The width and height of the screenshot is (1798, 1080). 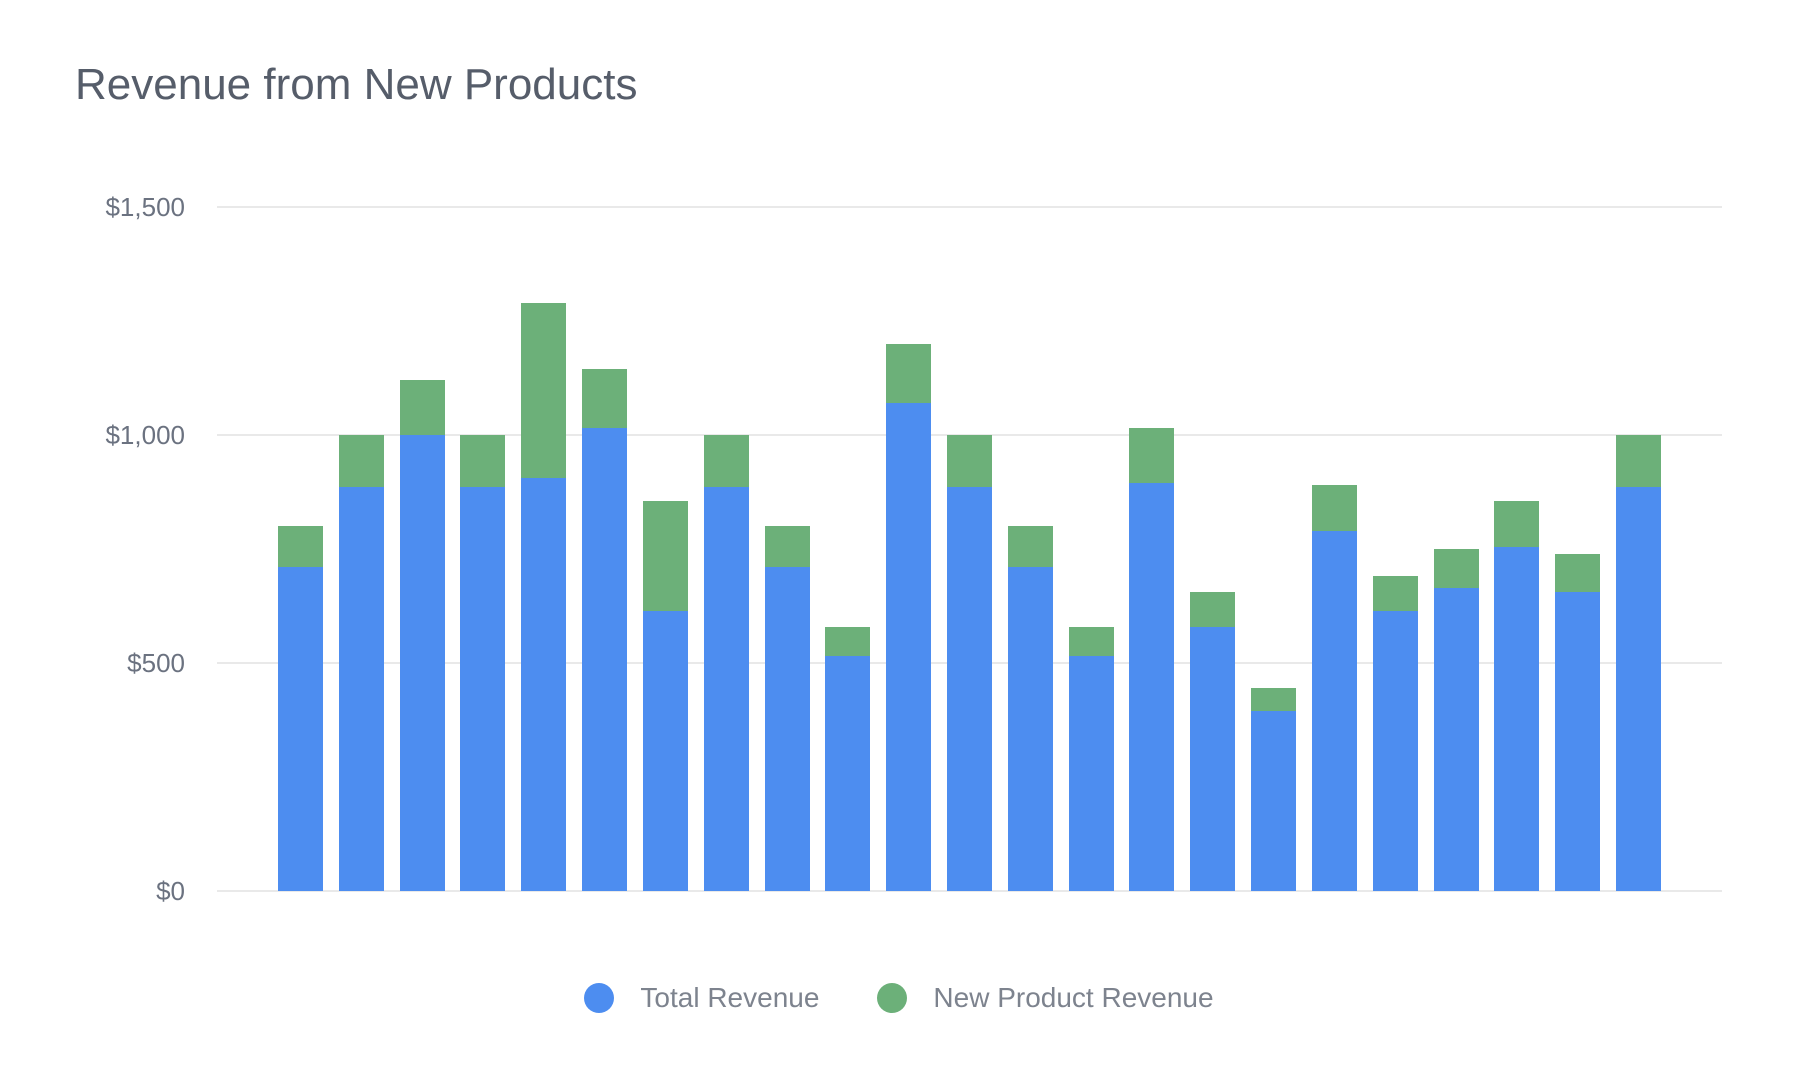 What do you see at coordinates (892, 998) in the screenshot?
I see `new-product-revenue-dot-icon` at bounding box center [892, 998].